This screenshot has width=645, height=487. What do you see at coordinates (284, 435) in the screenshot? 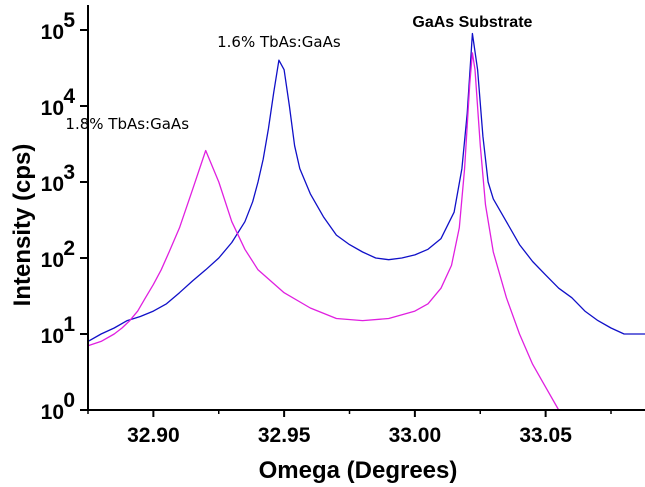
I see `x-tick-label: 32.95` at bounding box center [284, 435].